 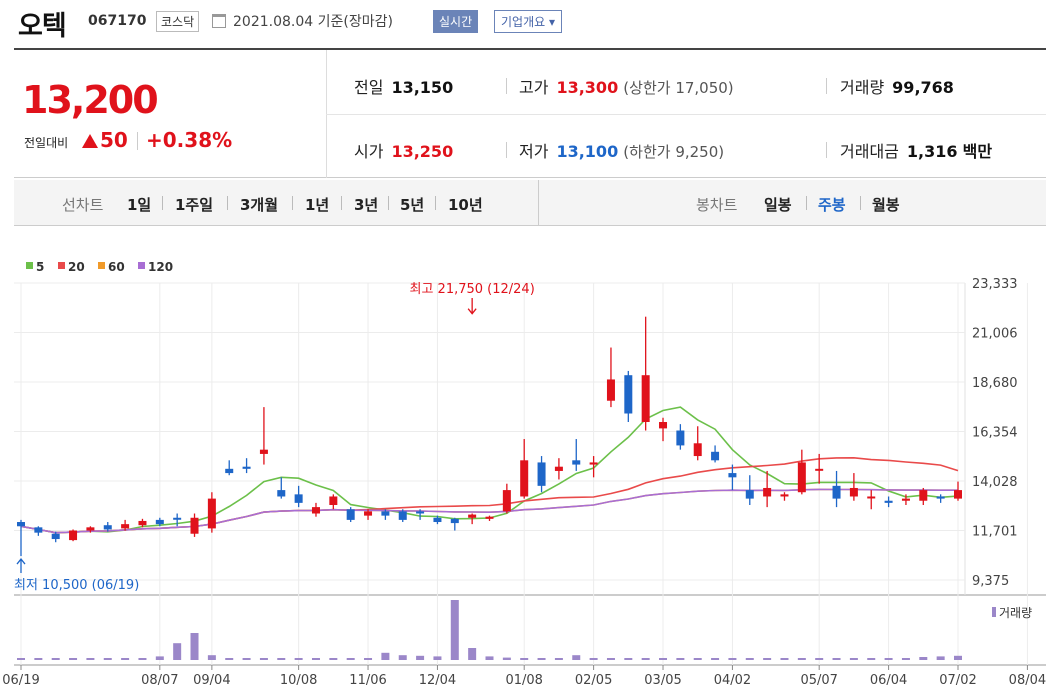 What do you see at coordinates (403, 86) in the screenshot?
I see `prev-close: 전일 13,150` at bounding box center [403, 86].